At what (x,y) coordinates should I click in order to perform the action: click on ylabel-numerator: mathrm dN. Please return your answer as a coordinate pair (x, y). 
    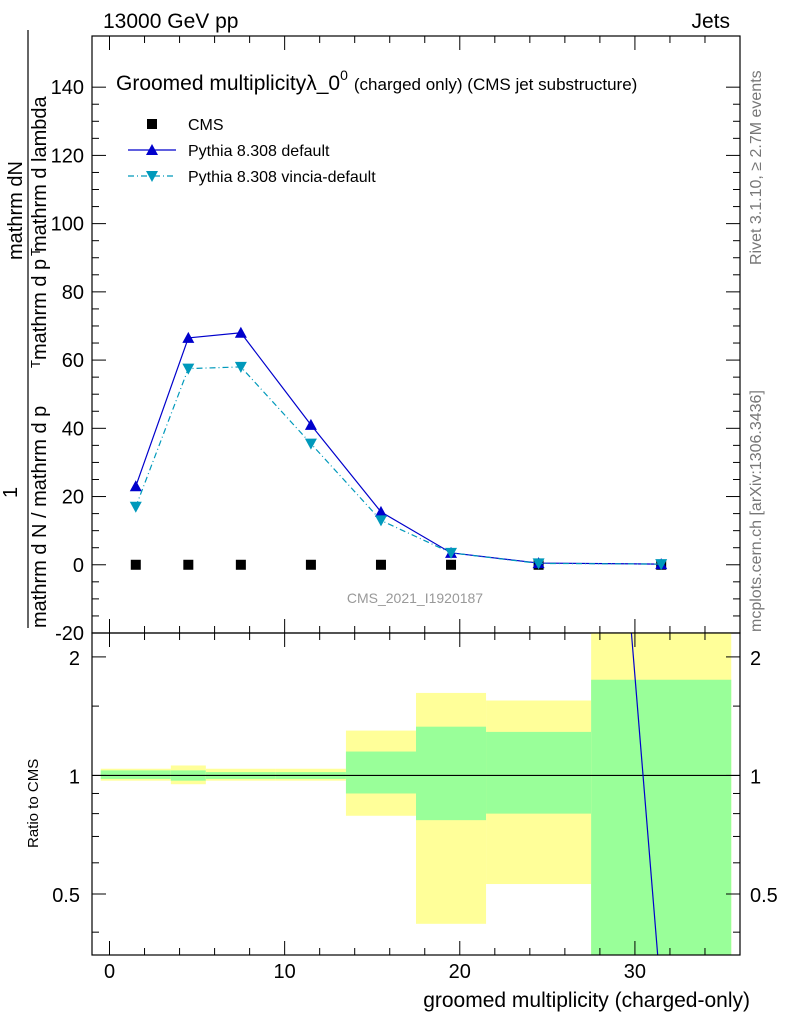
    Looking at the image, I should click on (16, 210).